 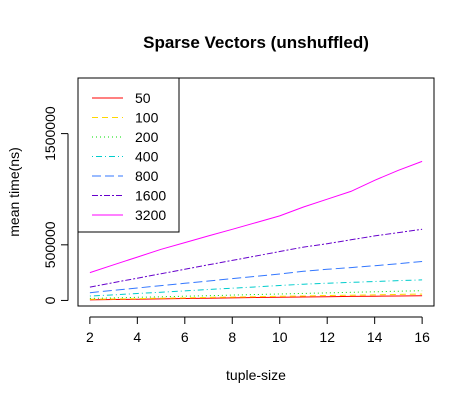 I want to click on y-tick-label: 0, so click(x=50, y=300).